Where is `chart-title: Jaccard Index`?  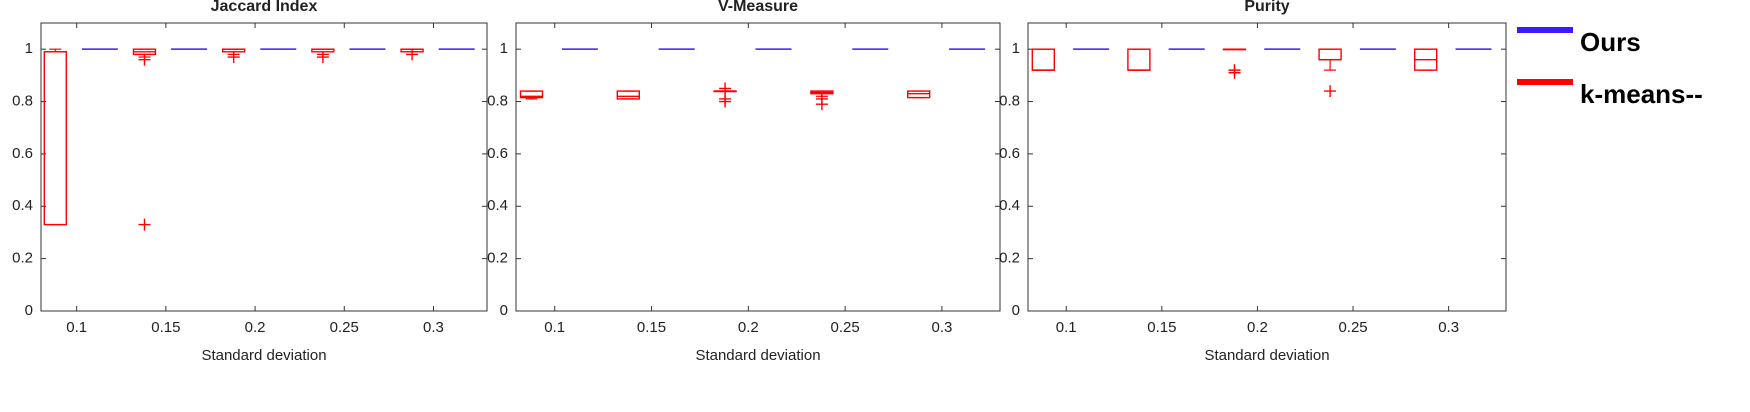
chart-title: Jaccard Index is located at coordinates (264, 7).